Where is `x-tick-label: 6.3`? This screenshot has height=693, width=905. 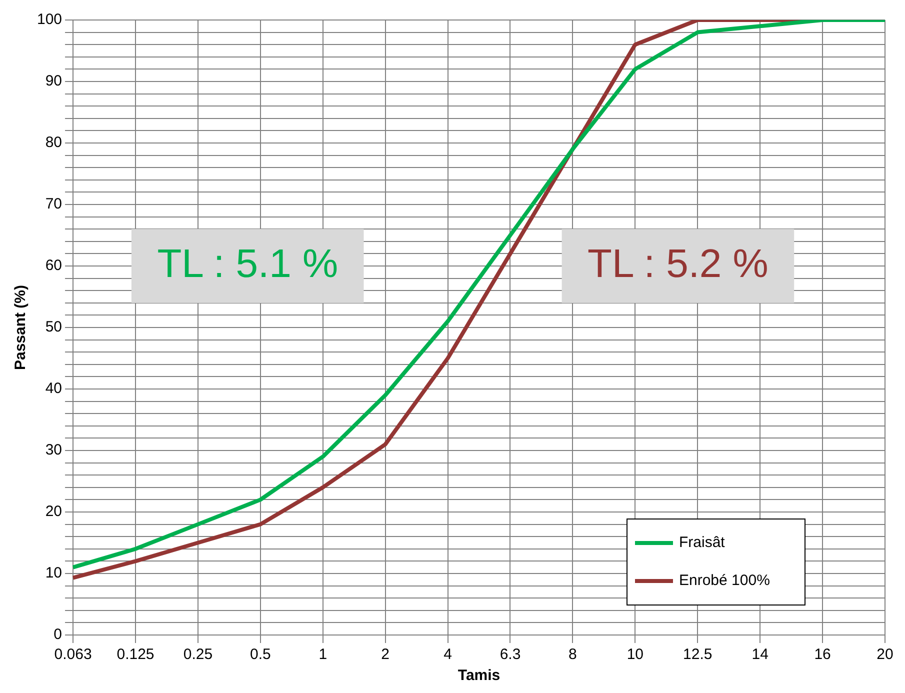
x-tick-label: 6.3 is located at coordinates (510, 655).